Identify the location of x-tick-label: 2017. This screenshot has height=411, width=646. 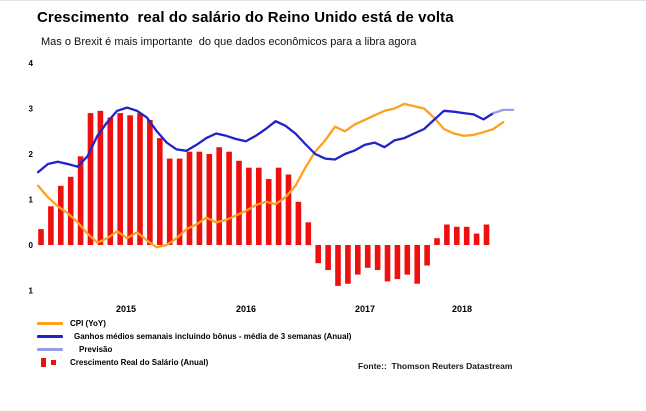
(365, 309).